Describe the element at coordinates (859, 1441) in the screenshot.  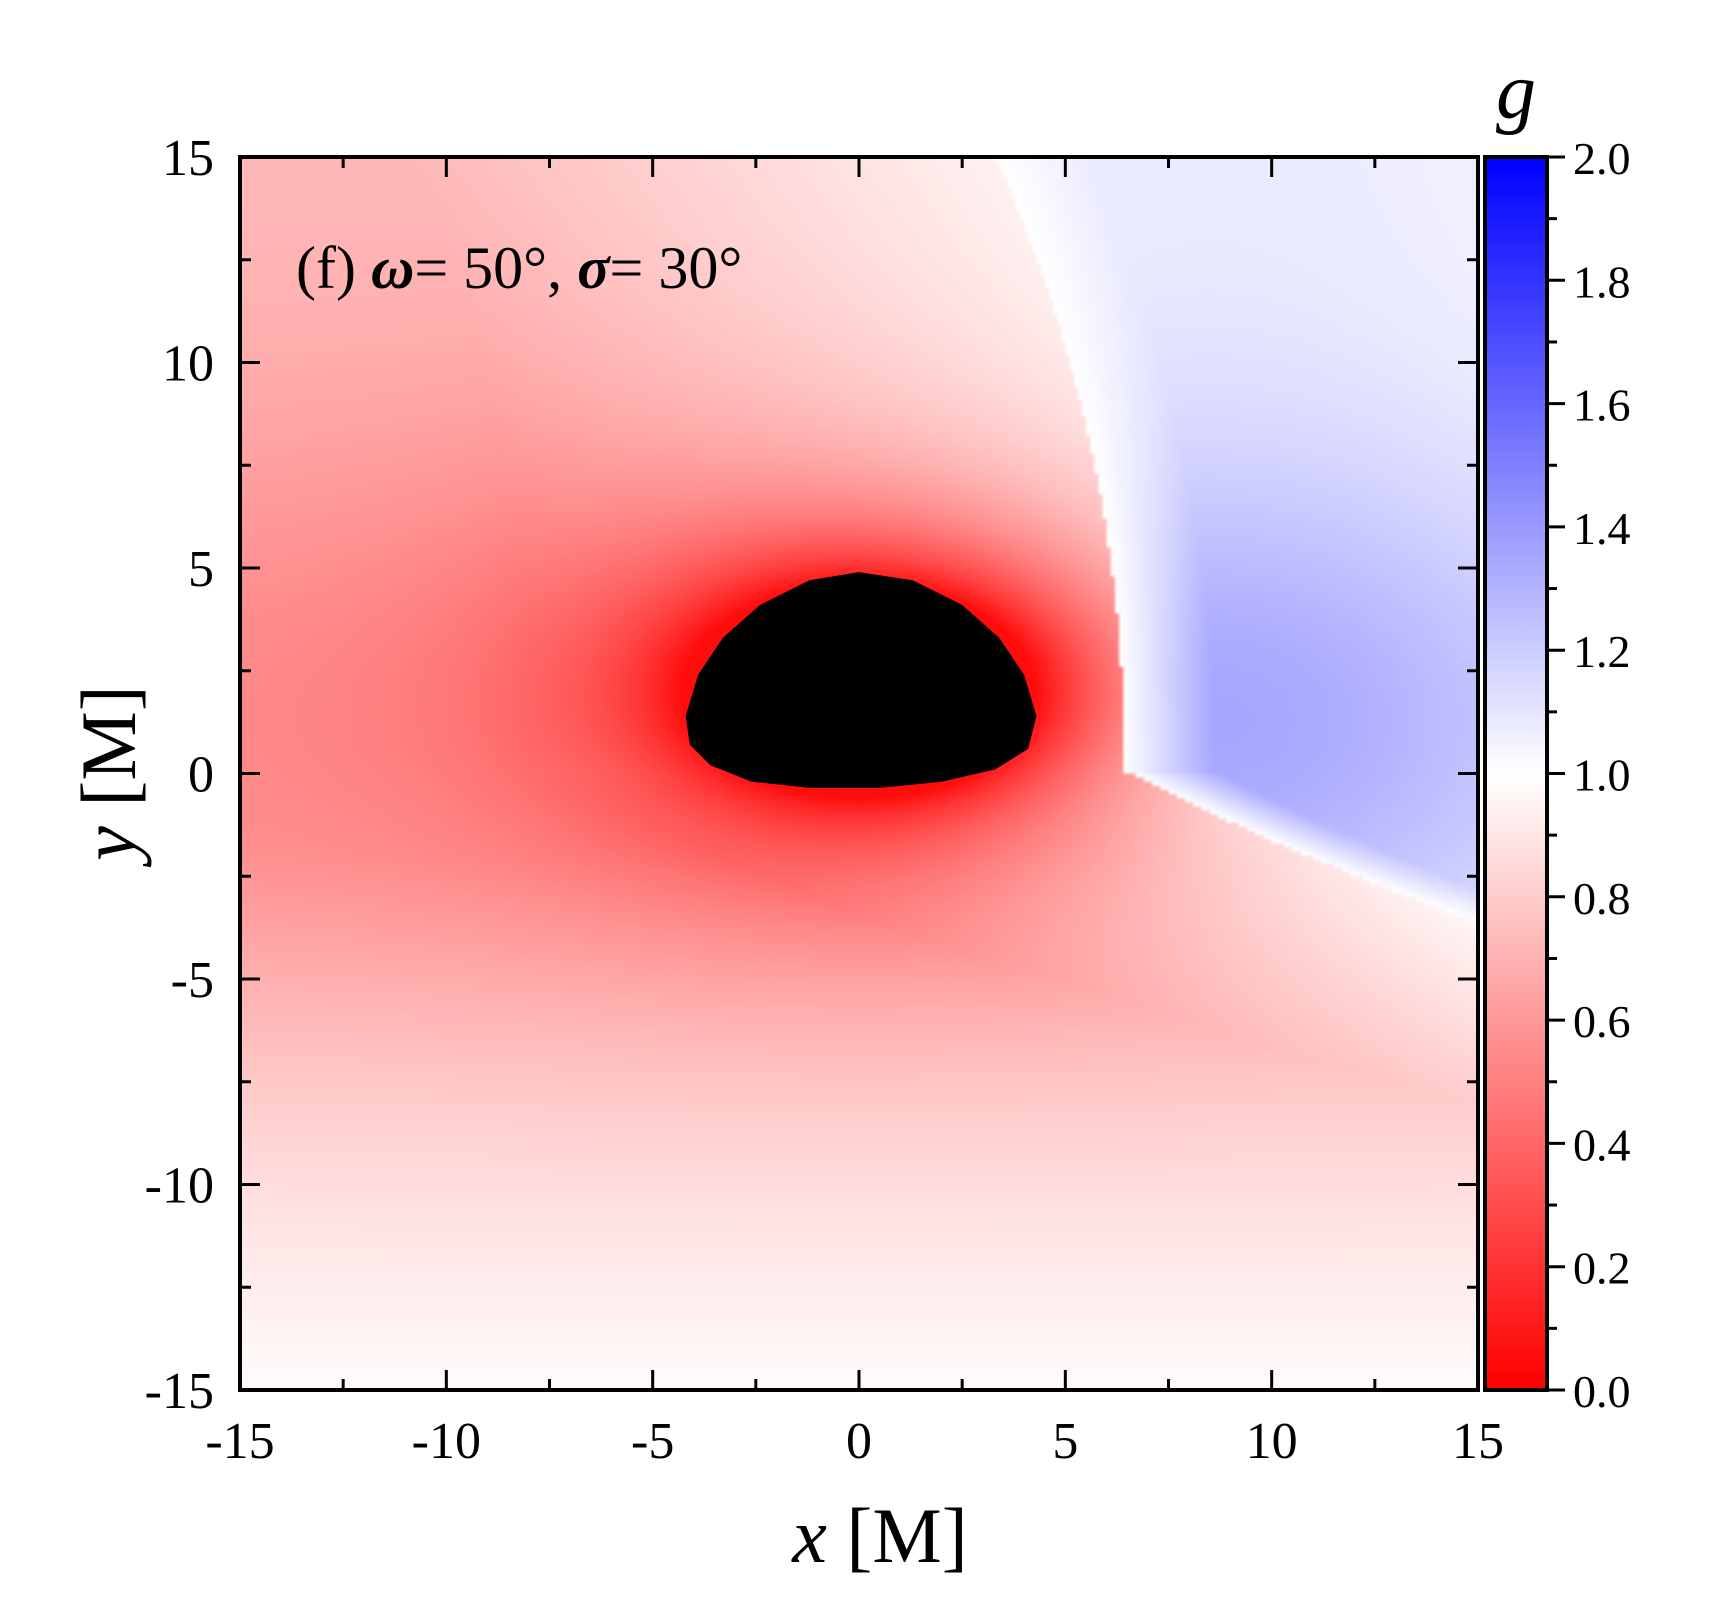
I see `x-tick-label: 0` at that location.